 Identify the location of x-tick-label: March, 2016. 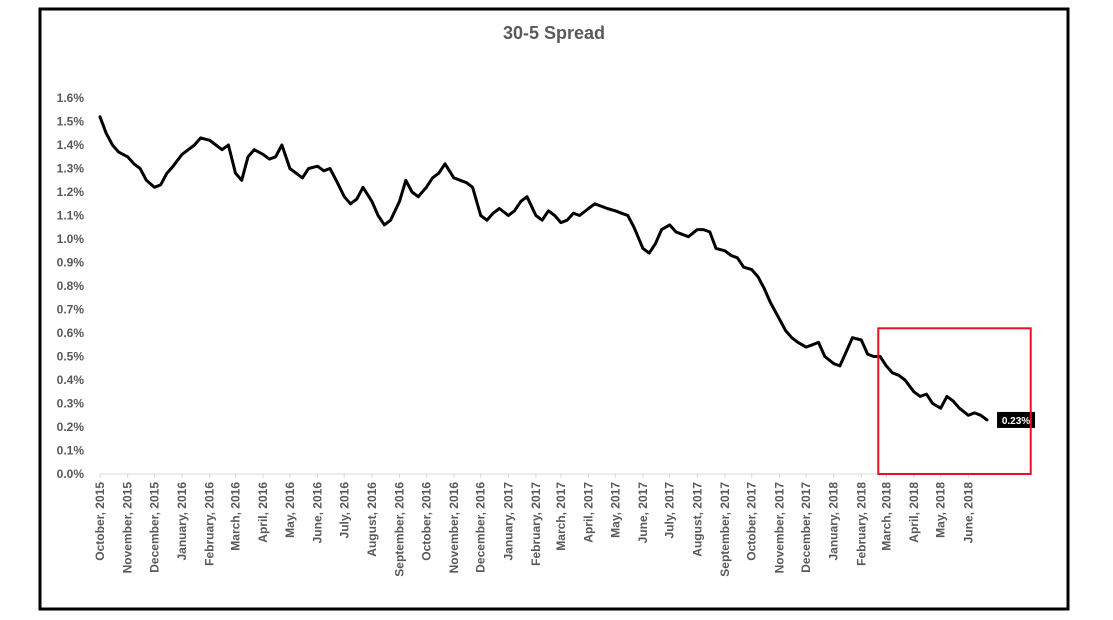
(236, 516).